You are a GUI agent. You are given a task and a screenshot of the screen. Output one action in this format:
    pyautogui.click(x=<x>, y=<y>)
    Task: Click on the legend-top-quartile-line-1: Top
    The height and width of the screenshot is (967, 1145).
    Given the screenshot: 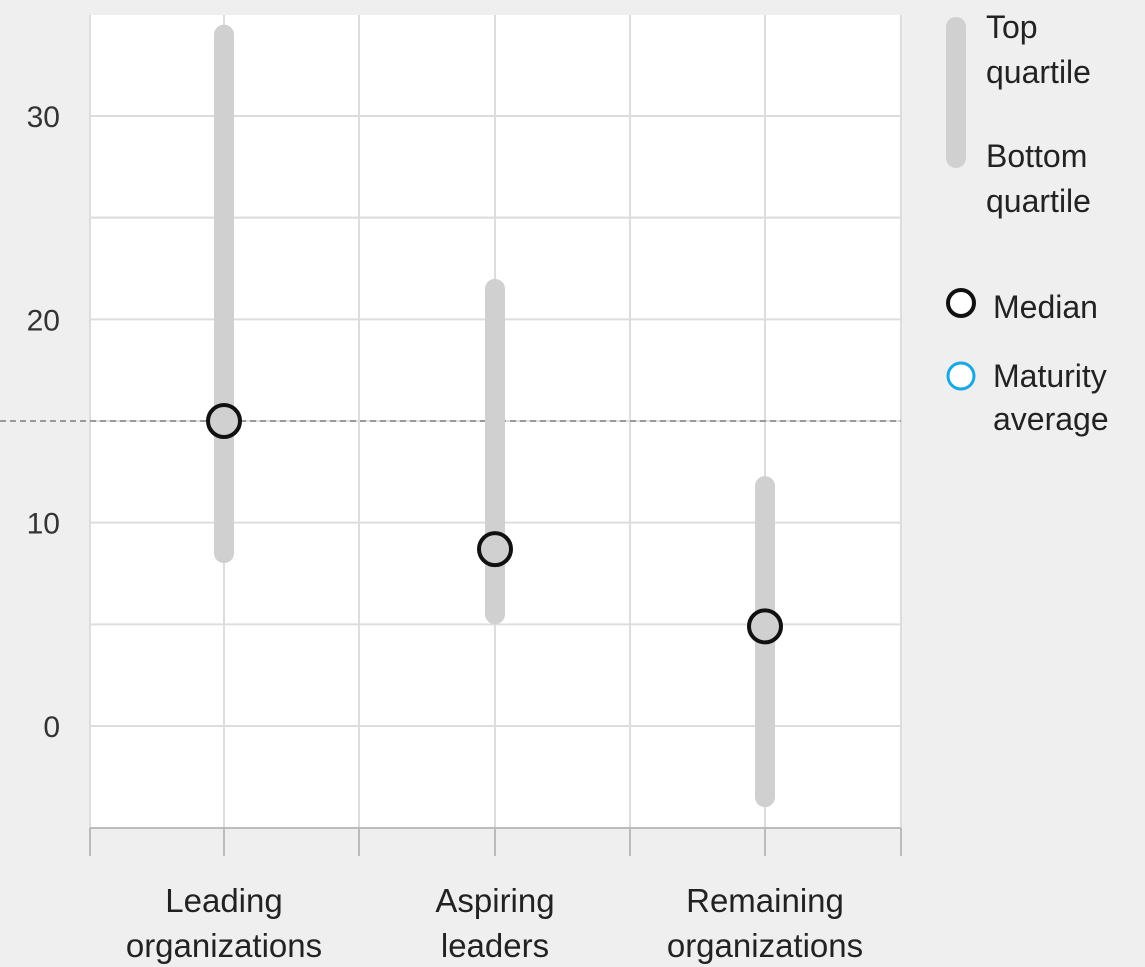 What is the action you would take?
    pyautogui.click(x=1012, y=27)
    